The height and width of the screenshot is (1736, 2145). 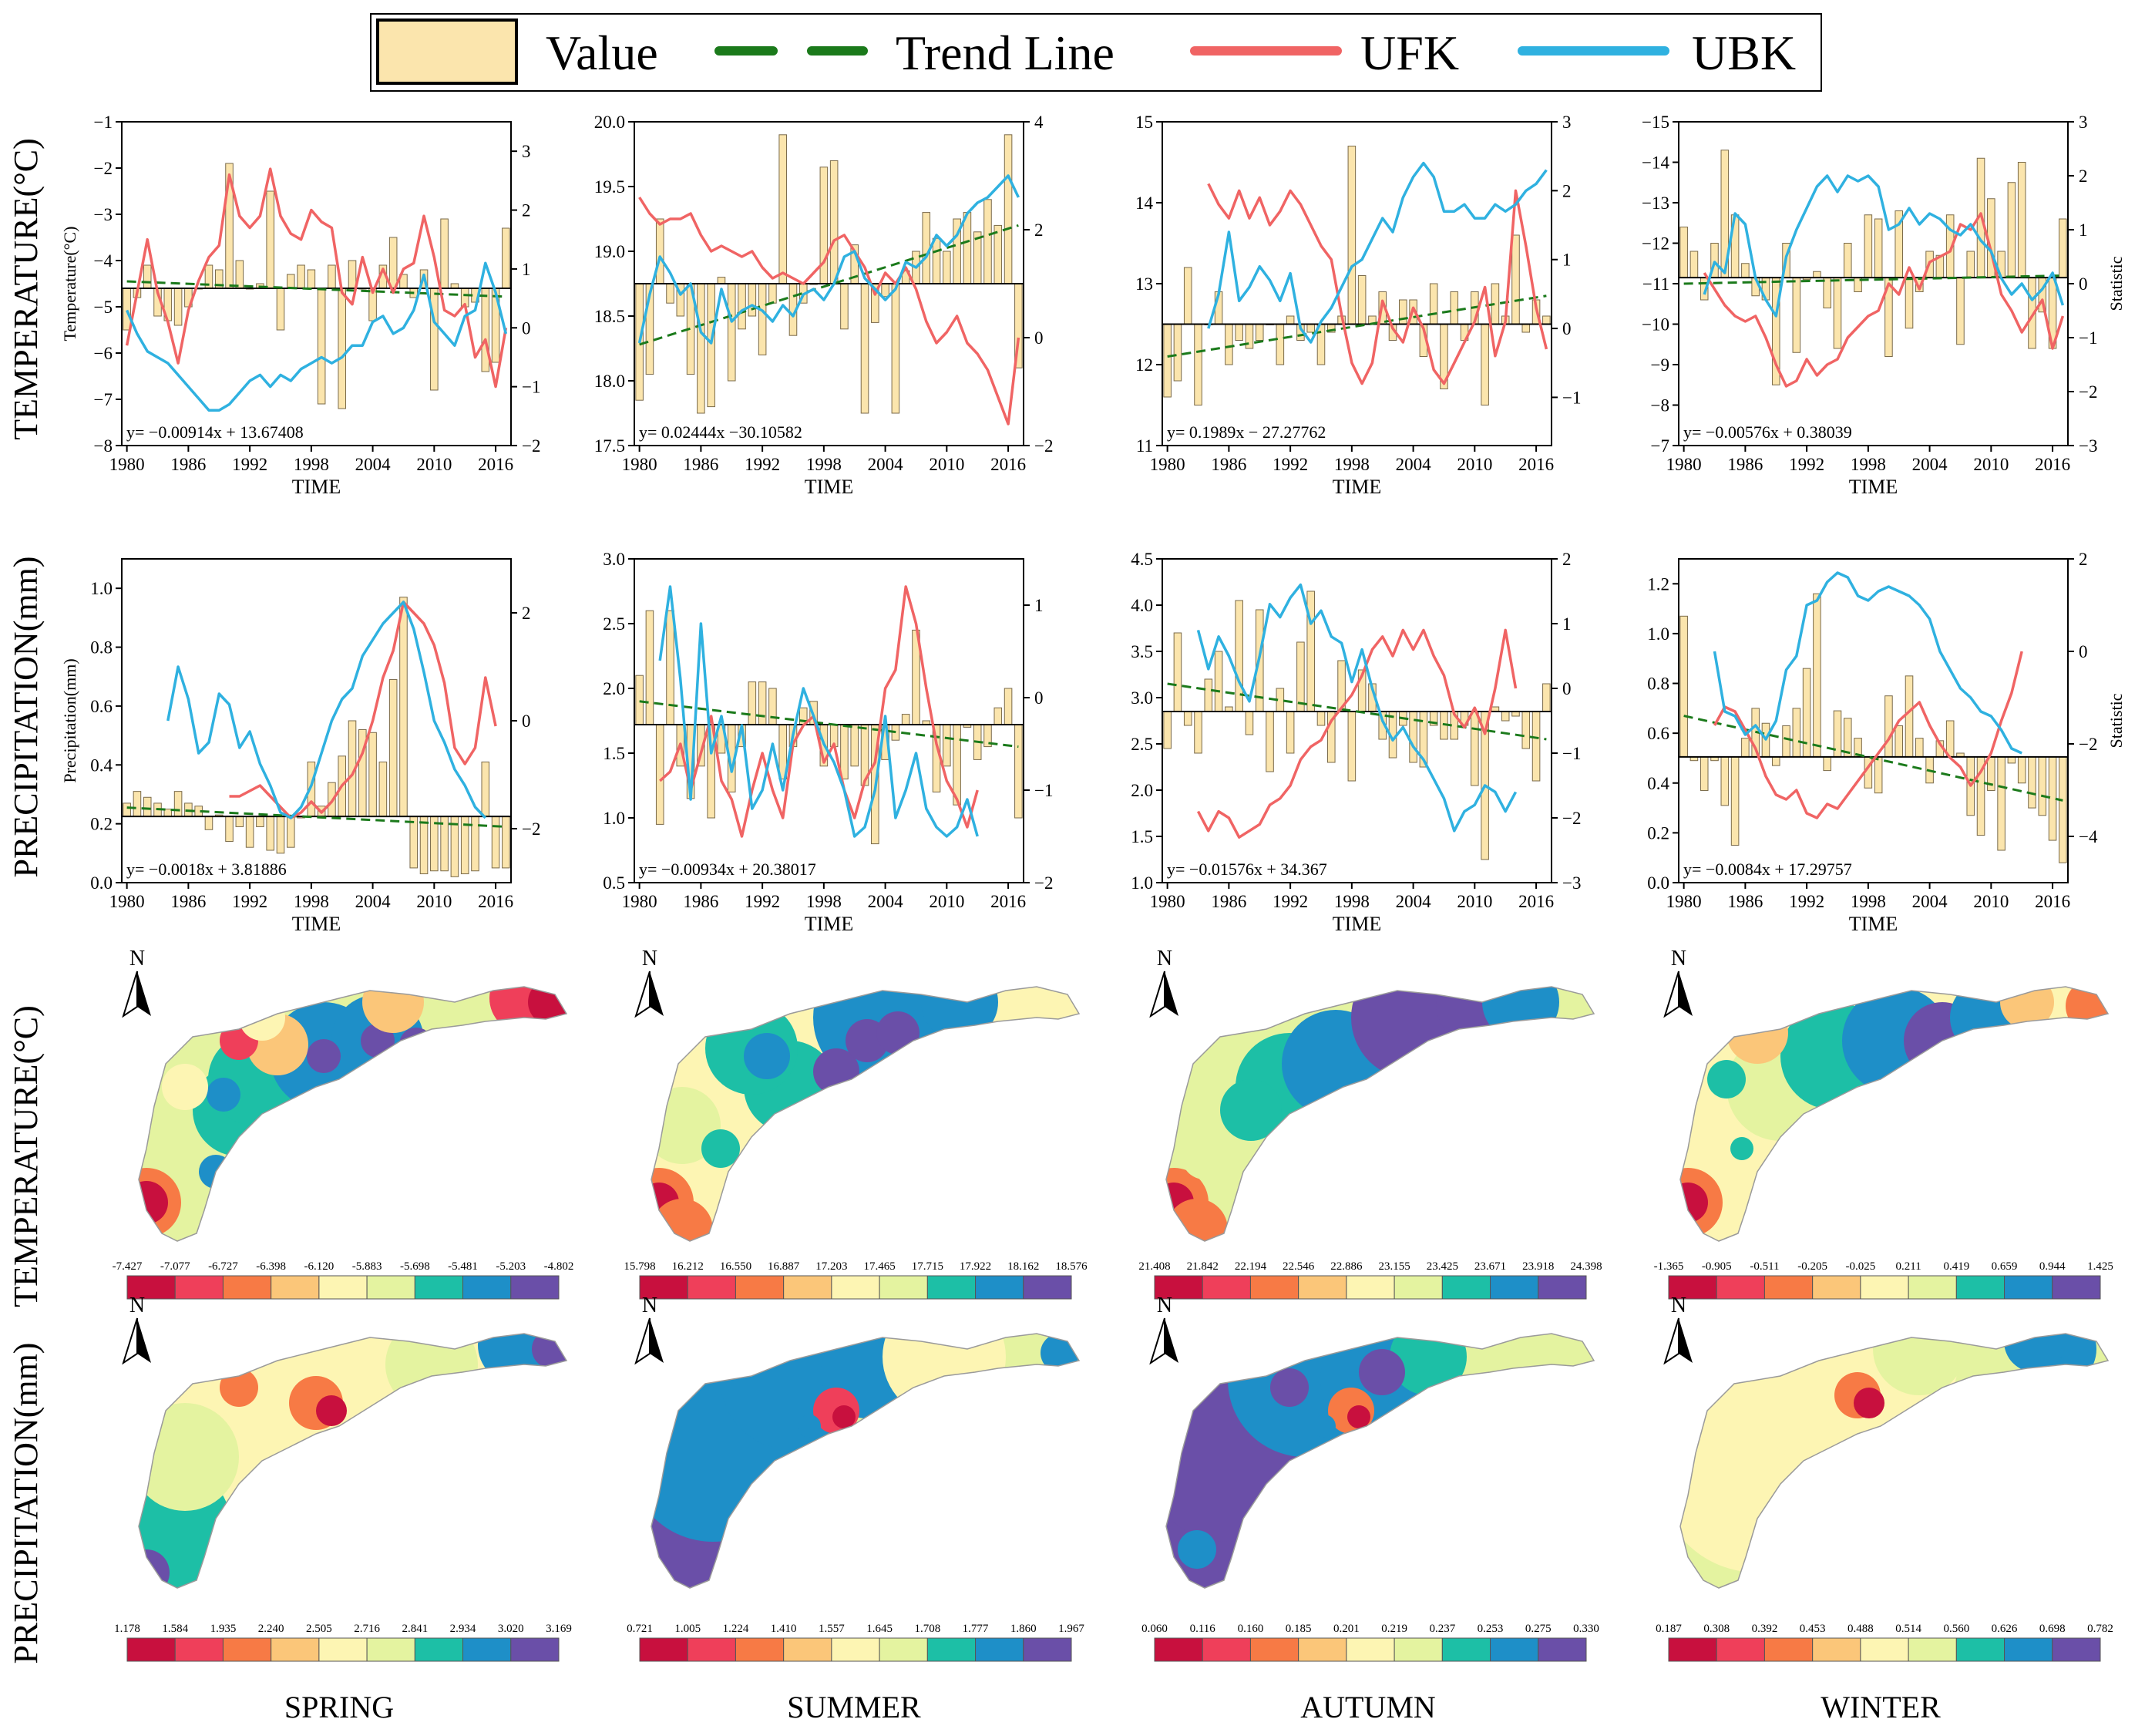 I want to click on y-tick-label: 0.8, so click(x=1658, y=684).